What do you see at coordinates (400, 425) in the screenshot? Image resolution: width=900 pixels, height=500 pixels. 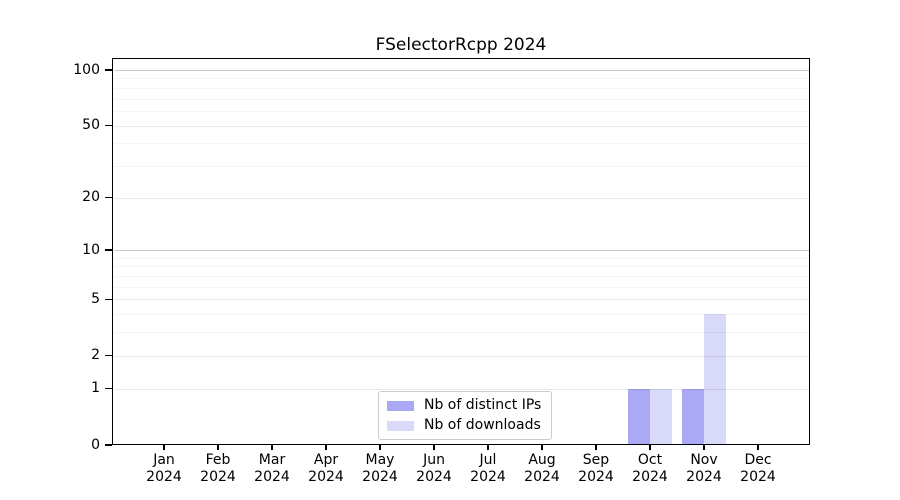 I see `legend-swatch-downloads` at bounding box center [400, 425].